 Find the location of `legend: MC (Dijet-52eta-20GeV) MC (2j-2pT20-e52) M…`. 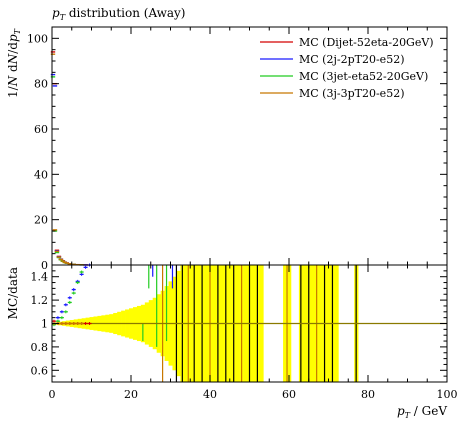

legend: MC (Dijet-52eta-20GeV) MC (2j-2pT20-e52) M… is located at coordinates (347, 68).